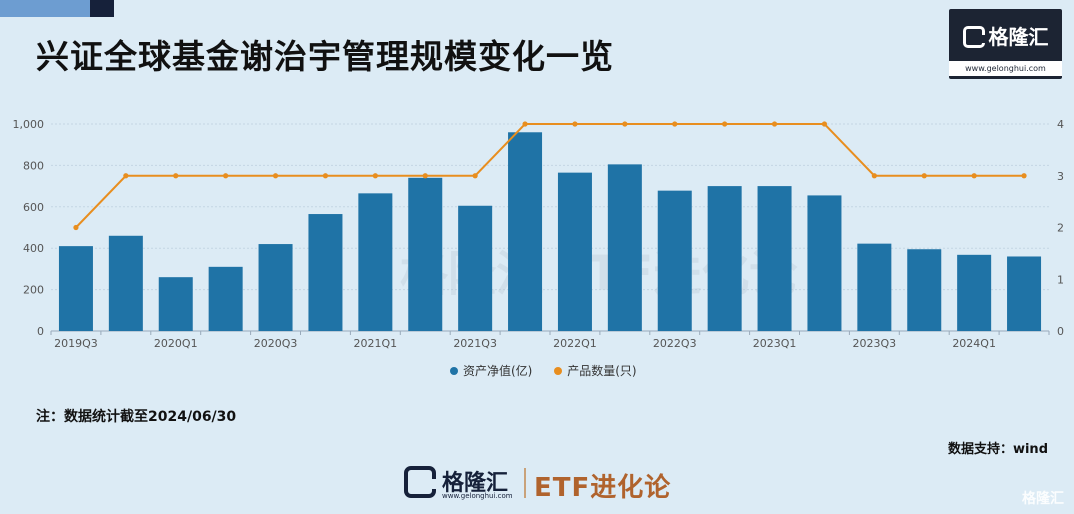 This screenshot has width=1074, height=514. What do you see at coordinates (775, 343) in the screenshot?
I see `x-tick-label: 2023Q1` at bounding box center [775, 343].